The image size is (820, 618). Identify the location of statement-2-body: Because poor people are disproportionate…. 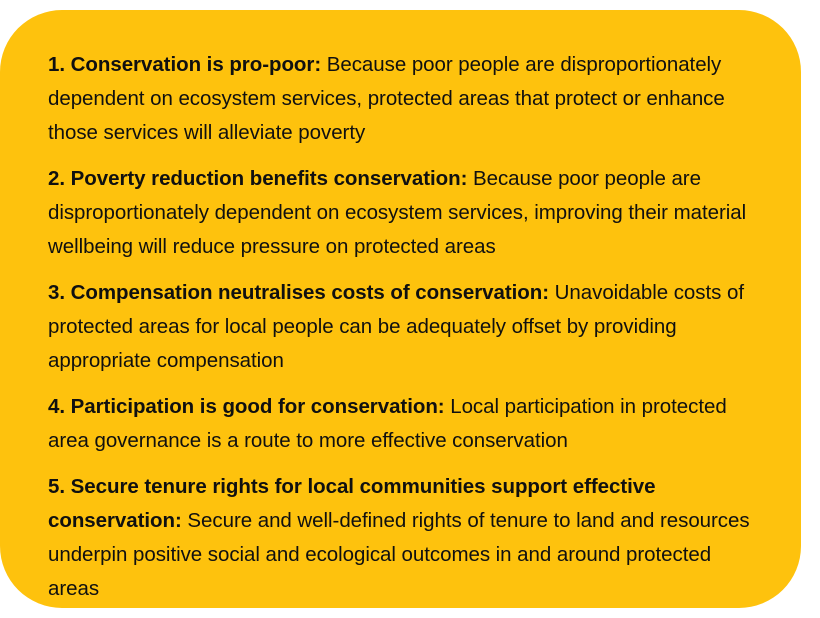
(397, 212).